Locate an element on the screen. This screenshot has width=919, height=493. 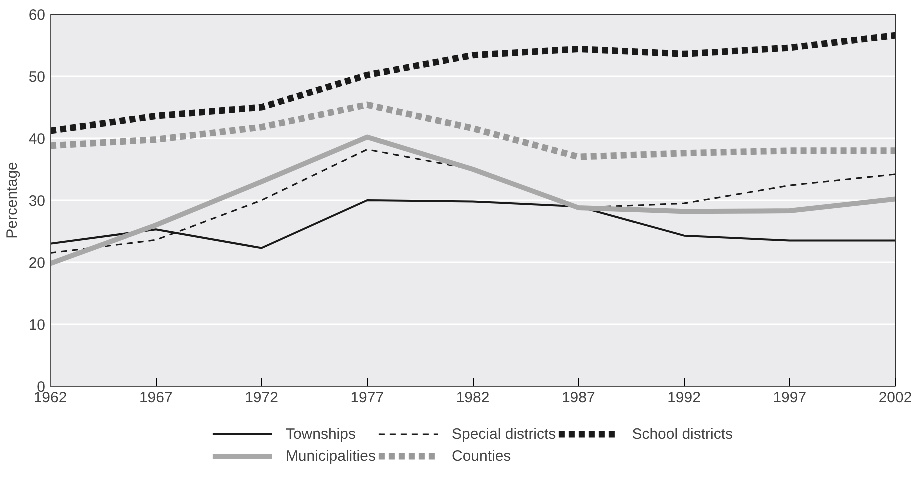
legend-label: Counties is located at coordinates (482, 456).